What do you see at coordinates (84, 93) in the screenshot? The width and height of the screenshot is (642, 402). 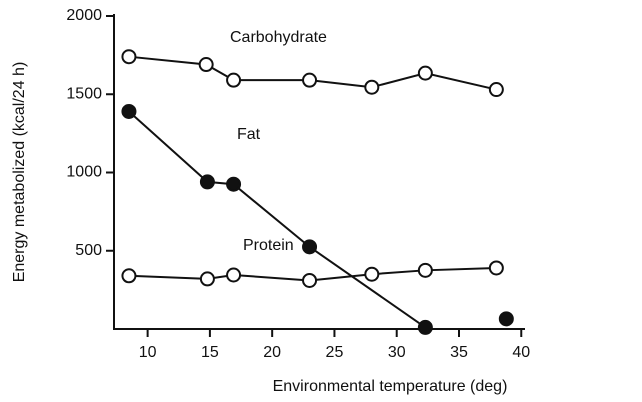 I see `y-tick-label: 1500` at bounding box center [84, 93].